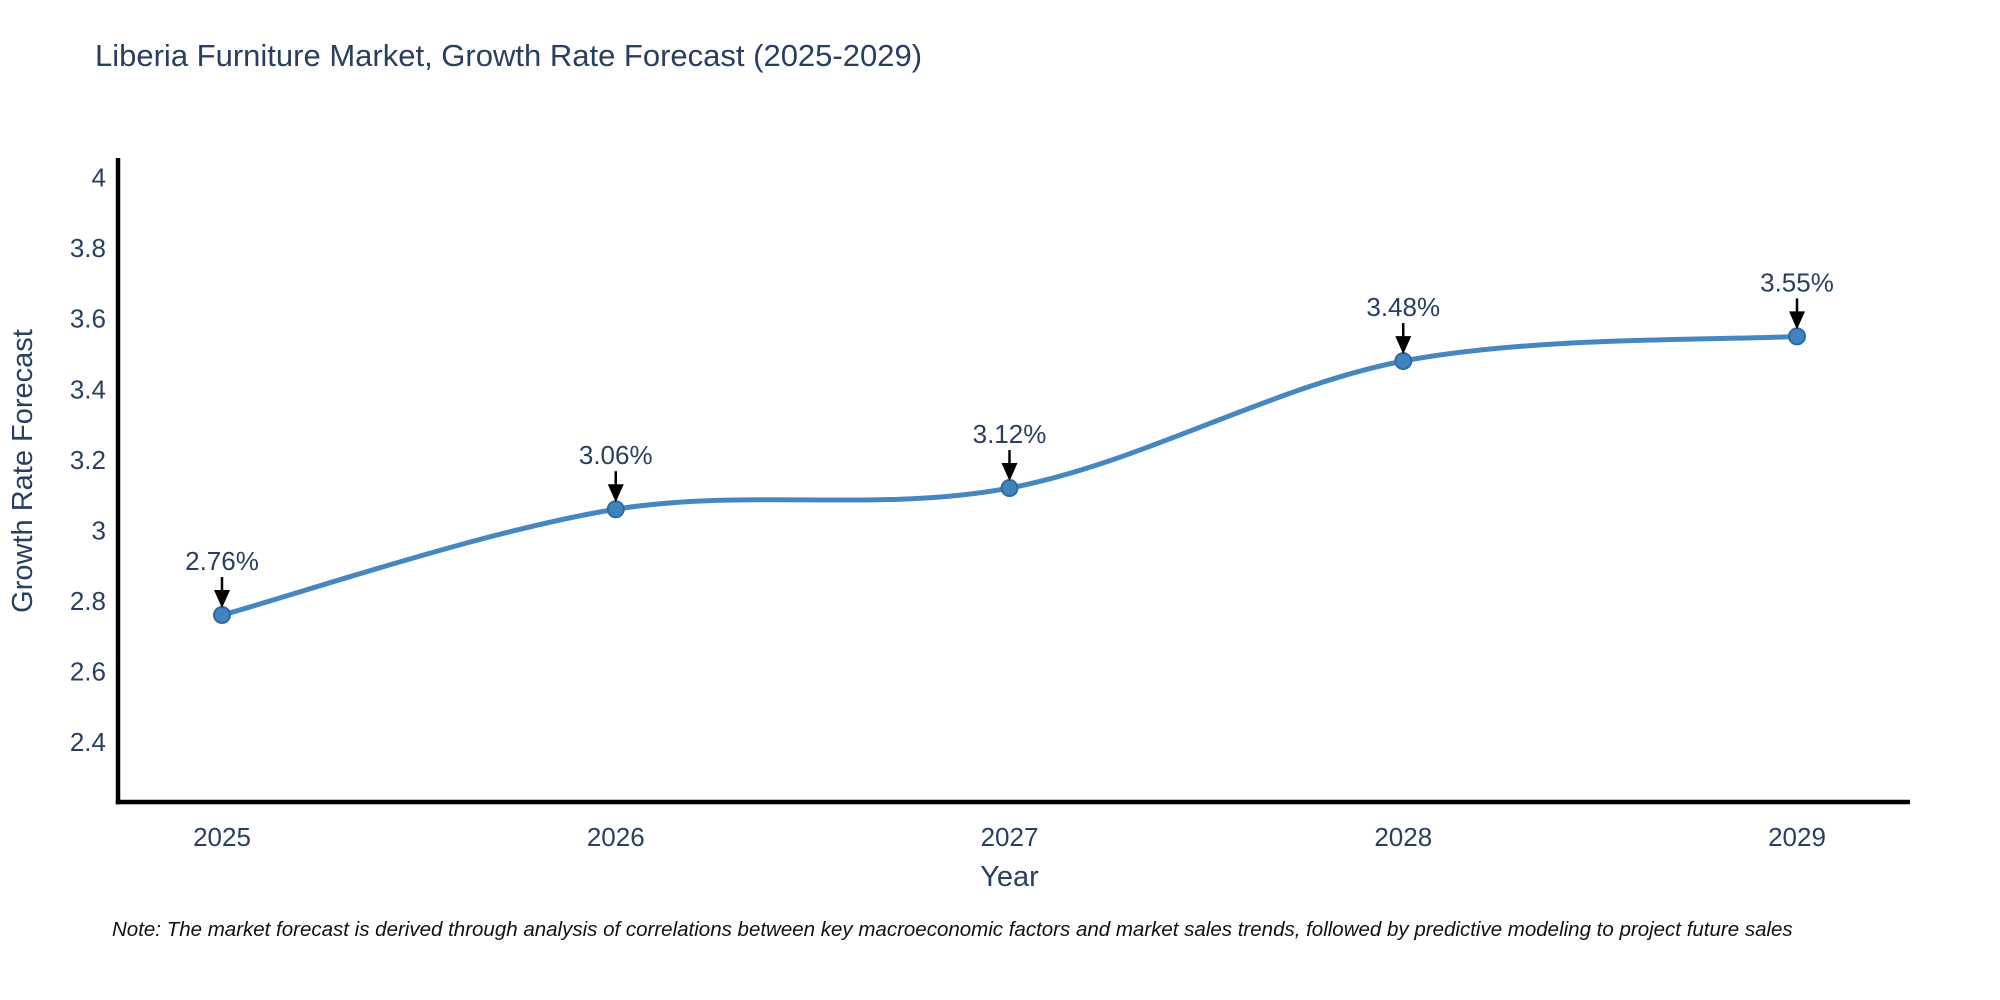 The width and height of the screenshot is (2000, 1000). Describe the element at coordinates (616, 455) in the screenshot. I see `point-annotation-label: 3.06%` at that location.